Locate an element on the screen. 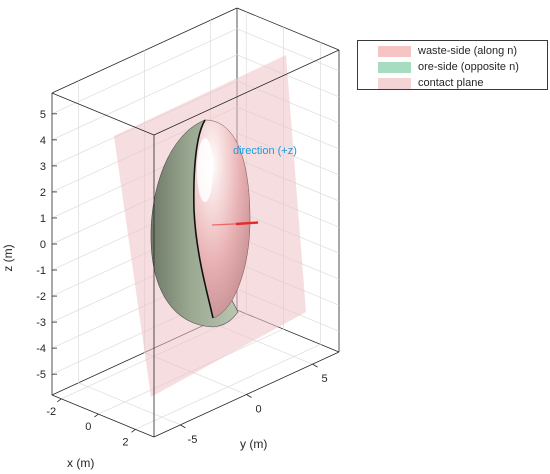 The image size is (550, 474). legend-item-ore-side: ore-side (opposite n) is located at coordinates (452, 67).